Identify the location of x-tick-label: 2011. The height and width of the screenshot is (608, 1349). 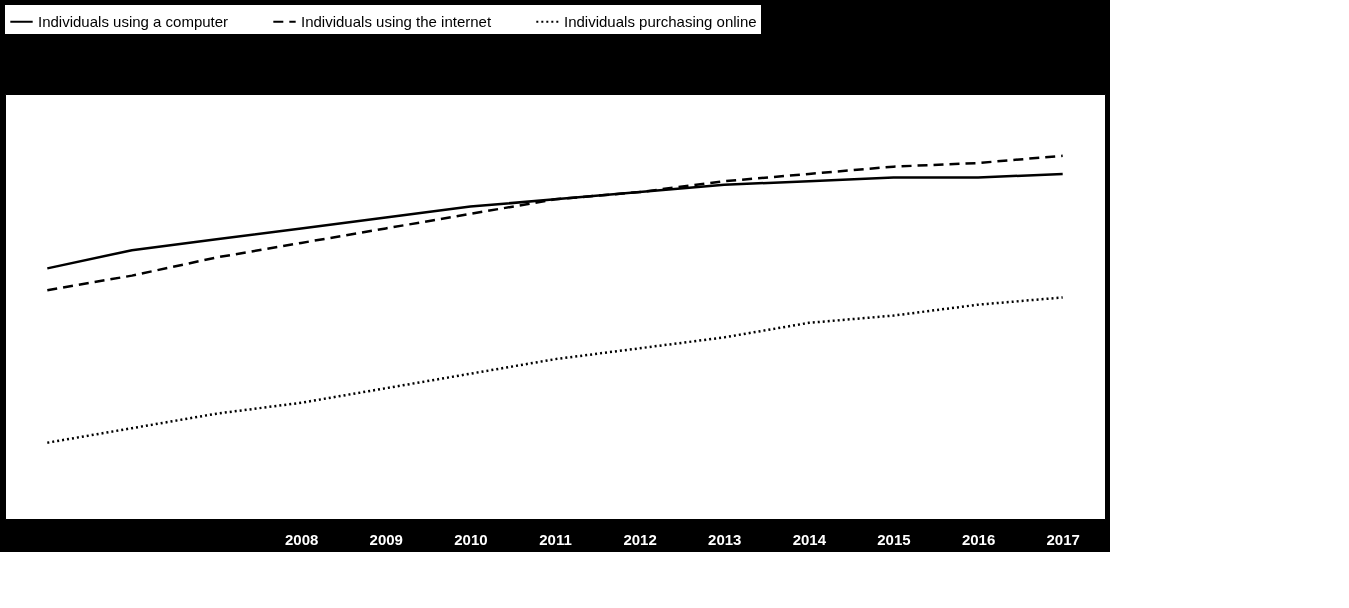
(555, 539).